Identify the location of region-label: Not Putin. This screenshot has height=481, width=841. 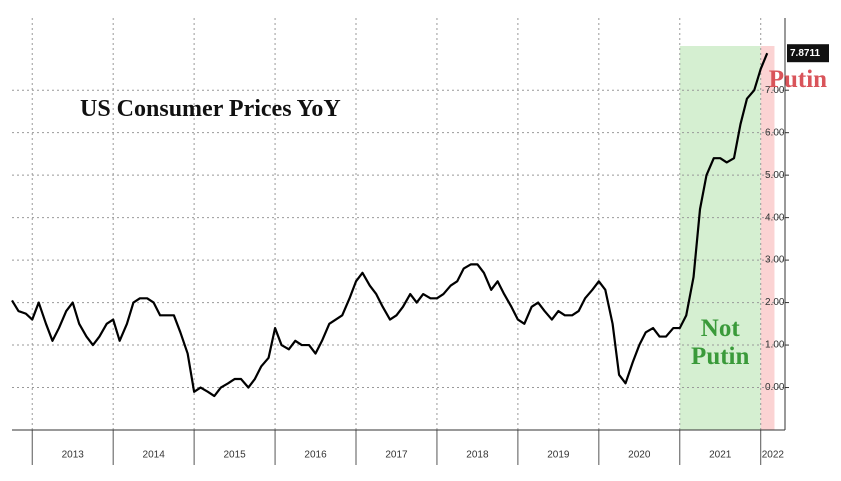
(720, 342).